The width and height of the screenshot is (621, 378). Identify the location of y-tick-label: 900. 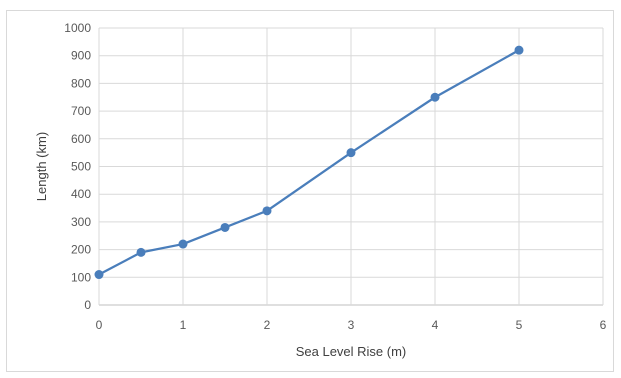
(81, 56).